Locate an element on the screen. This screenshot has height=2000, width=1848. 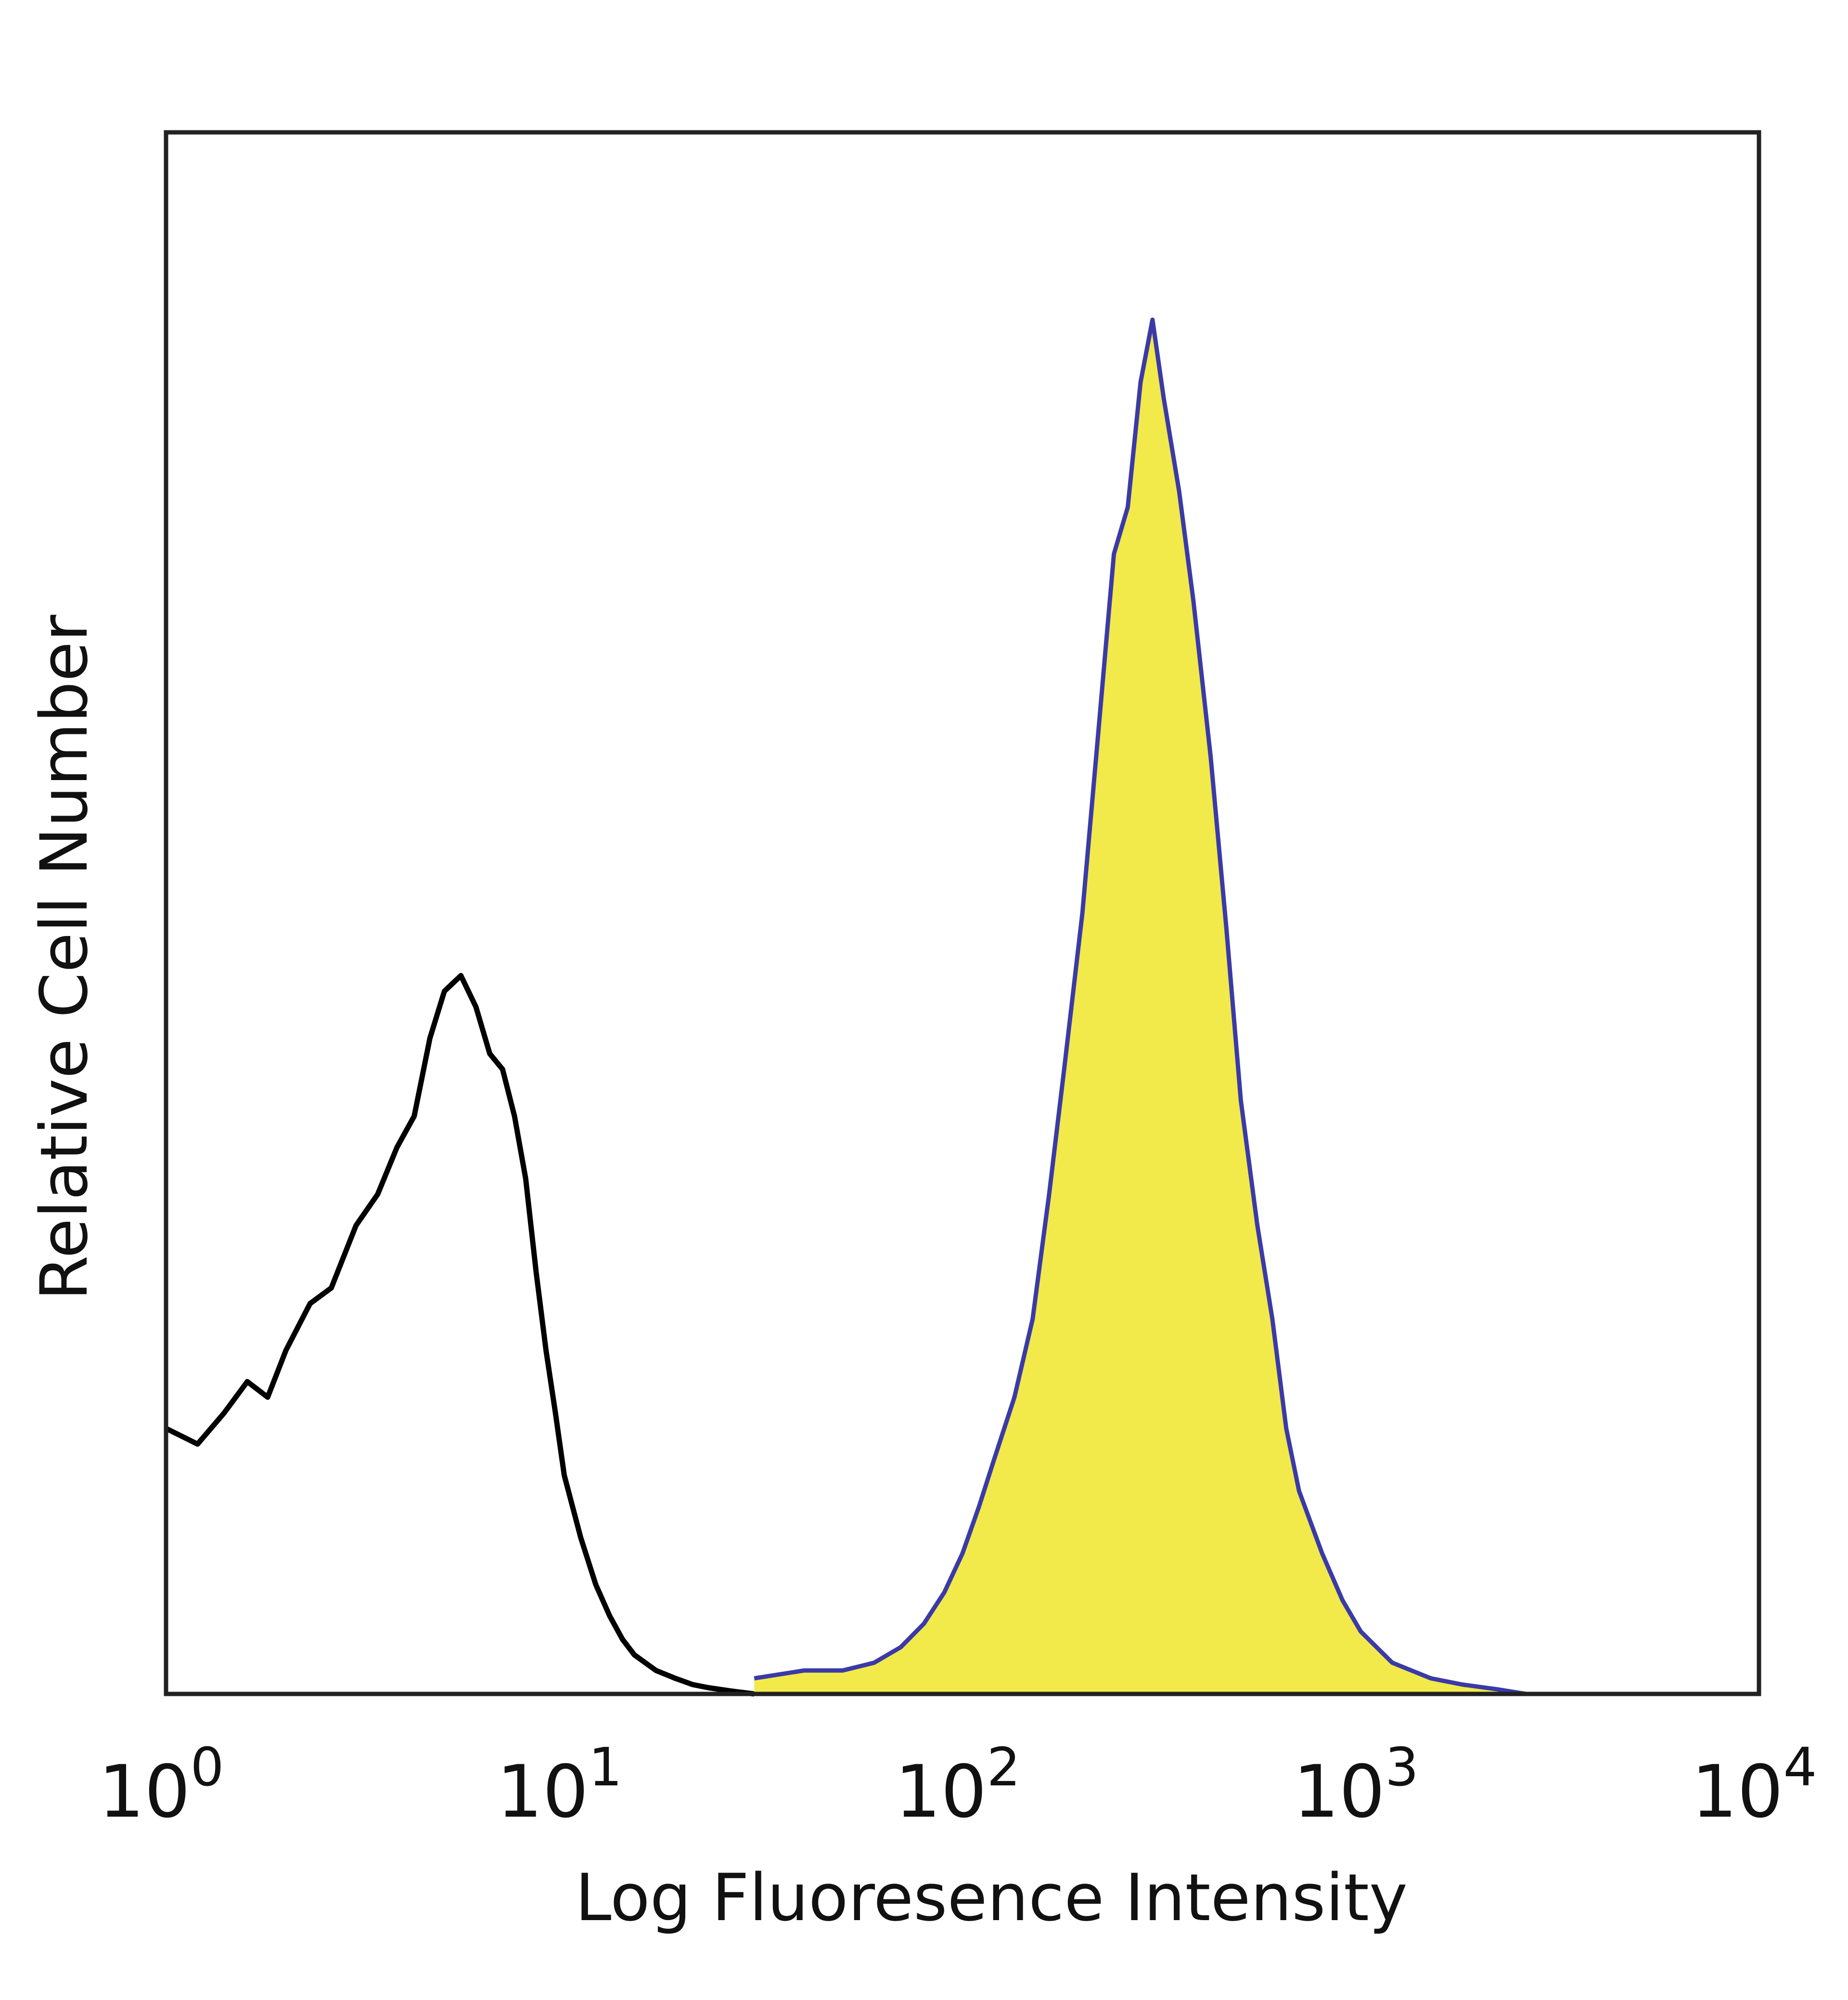
x-tick-label-1: 10¹ is located at coordinates (559, 1785).